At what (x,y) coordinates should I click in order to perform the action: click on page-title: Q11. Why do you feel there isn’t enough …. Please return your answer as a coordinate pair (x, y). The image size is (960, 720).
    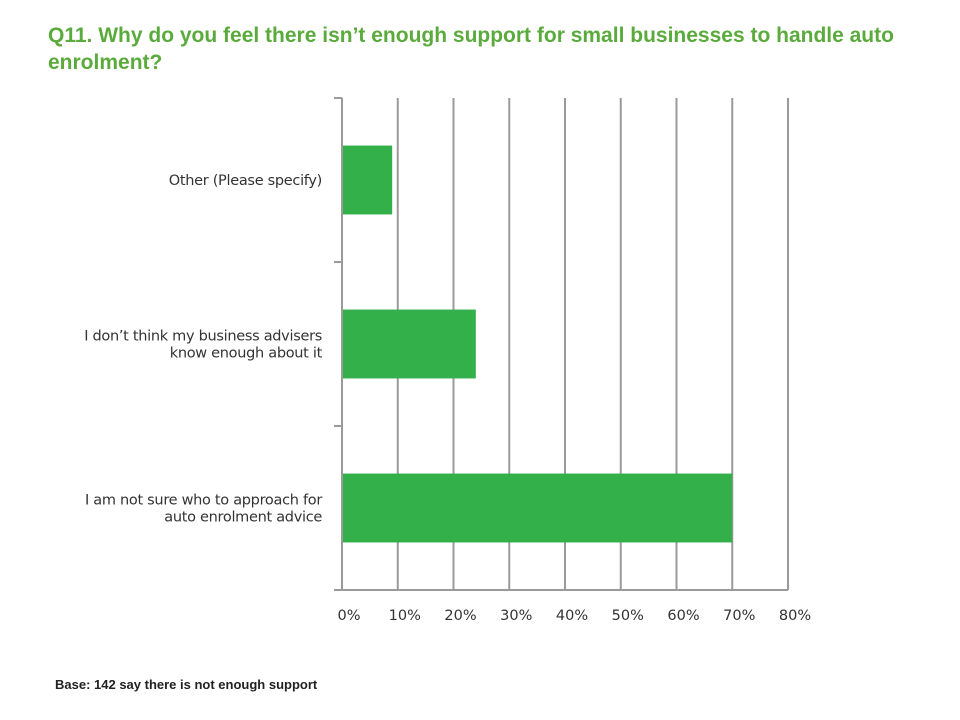
    Looking at the image, I should click on (471, 49).